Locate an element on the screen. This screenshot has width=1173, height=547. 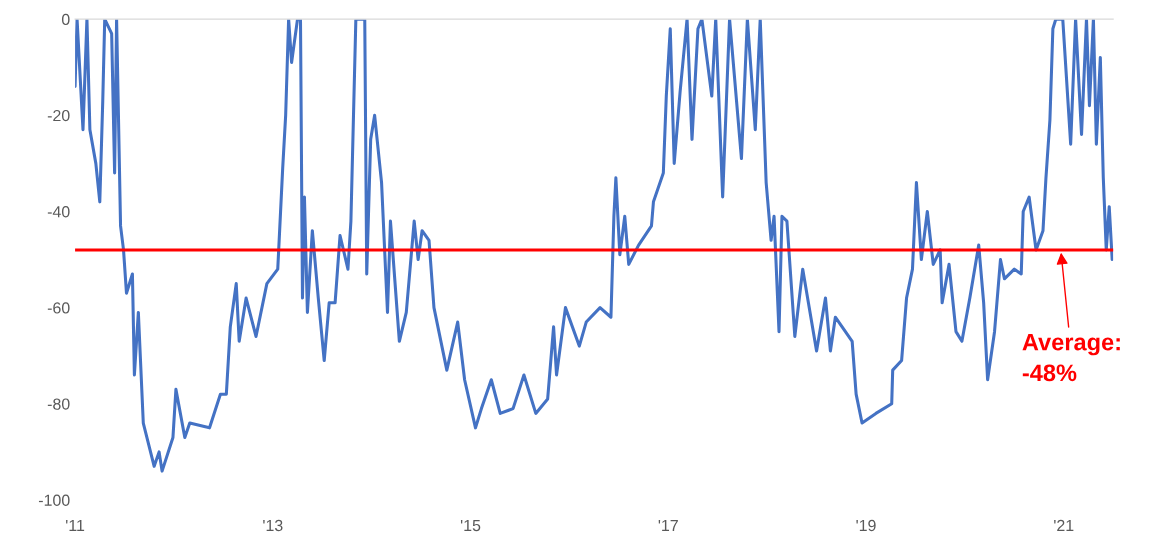
x-tick-label: '19 is located at coordinates (866, 525).